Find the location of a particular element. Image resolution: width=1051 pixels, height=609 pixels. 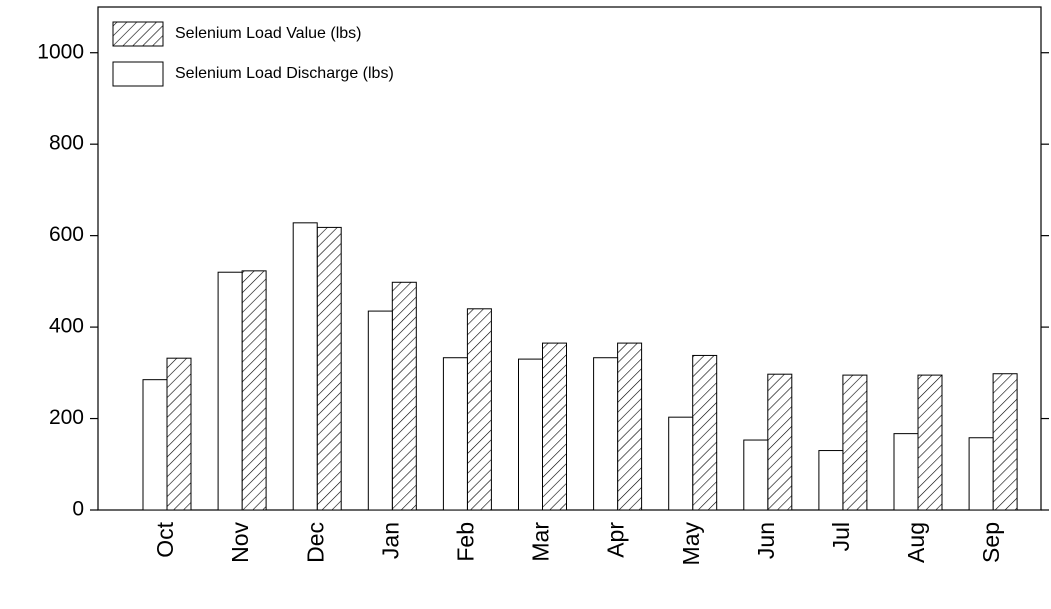

y-tick-label: 0 is located at coordinates (78, 509).